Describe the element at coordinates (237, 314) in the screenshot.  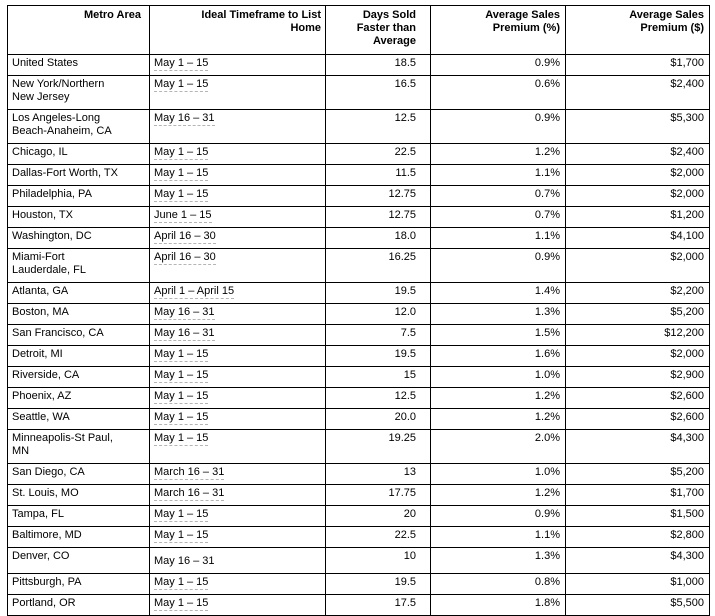
I see `timeframe-cell: May 16 – 31` at that location.